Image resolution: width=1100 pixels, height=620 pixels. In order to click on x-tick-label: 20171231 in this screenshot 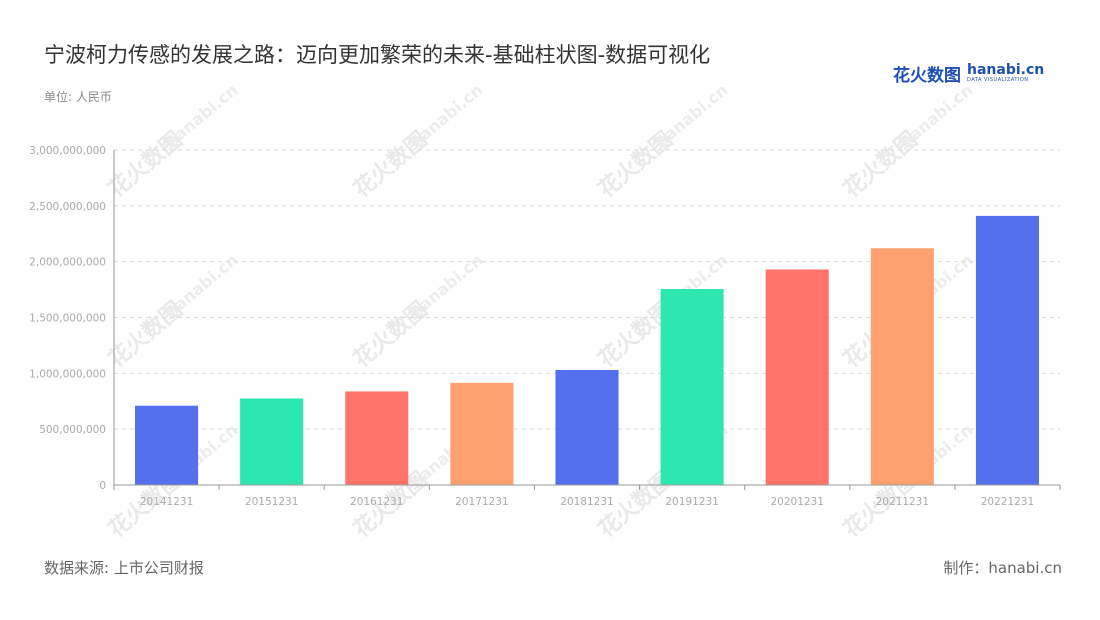, I will do `click(481, 502)`.